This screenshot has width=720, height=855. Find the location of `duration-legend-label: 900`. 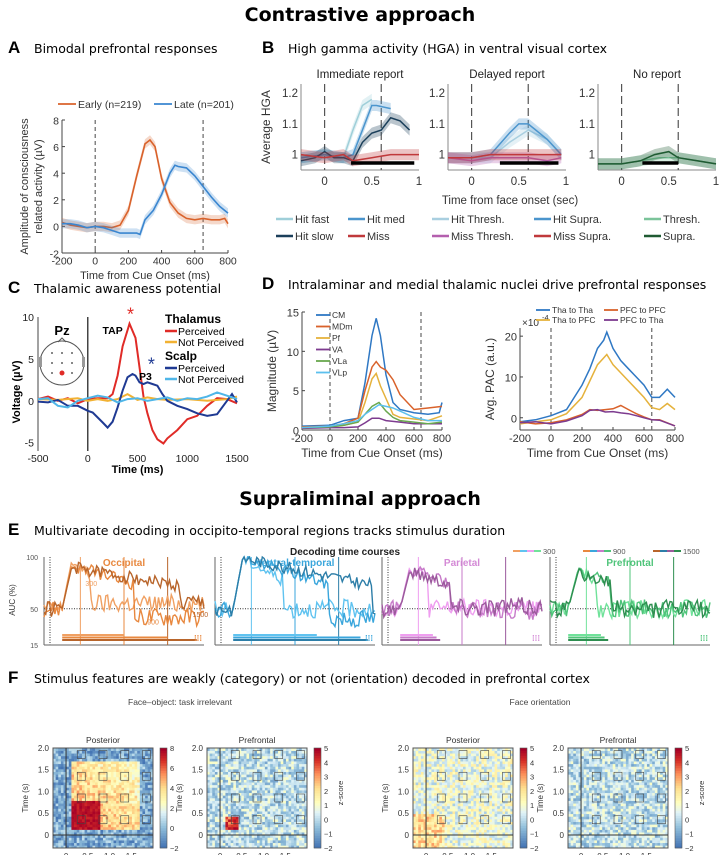

duration-legend-label: 900 is located at coordinates (619, 551).